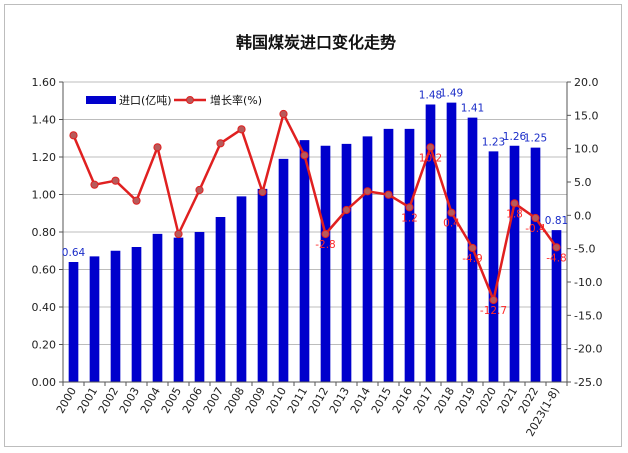  I want to click on x-tick-label: 2006, so click(192, 400).